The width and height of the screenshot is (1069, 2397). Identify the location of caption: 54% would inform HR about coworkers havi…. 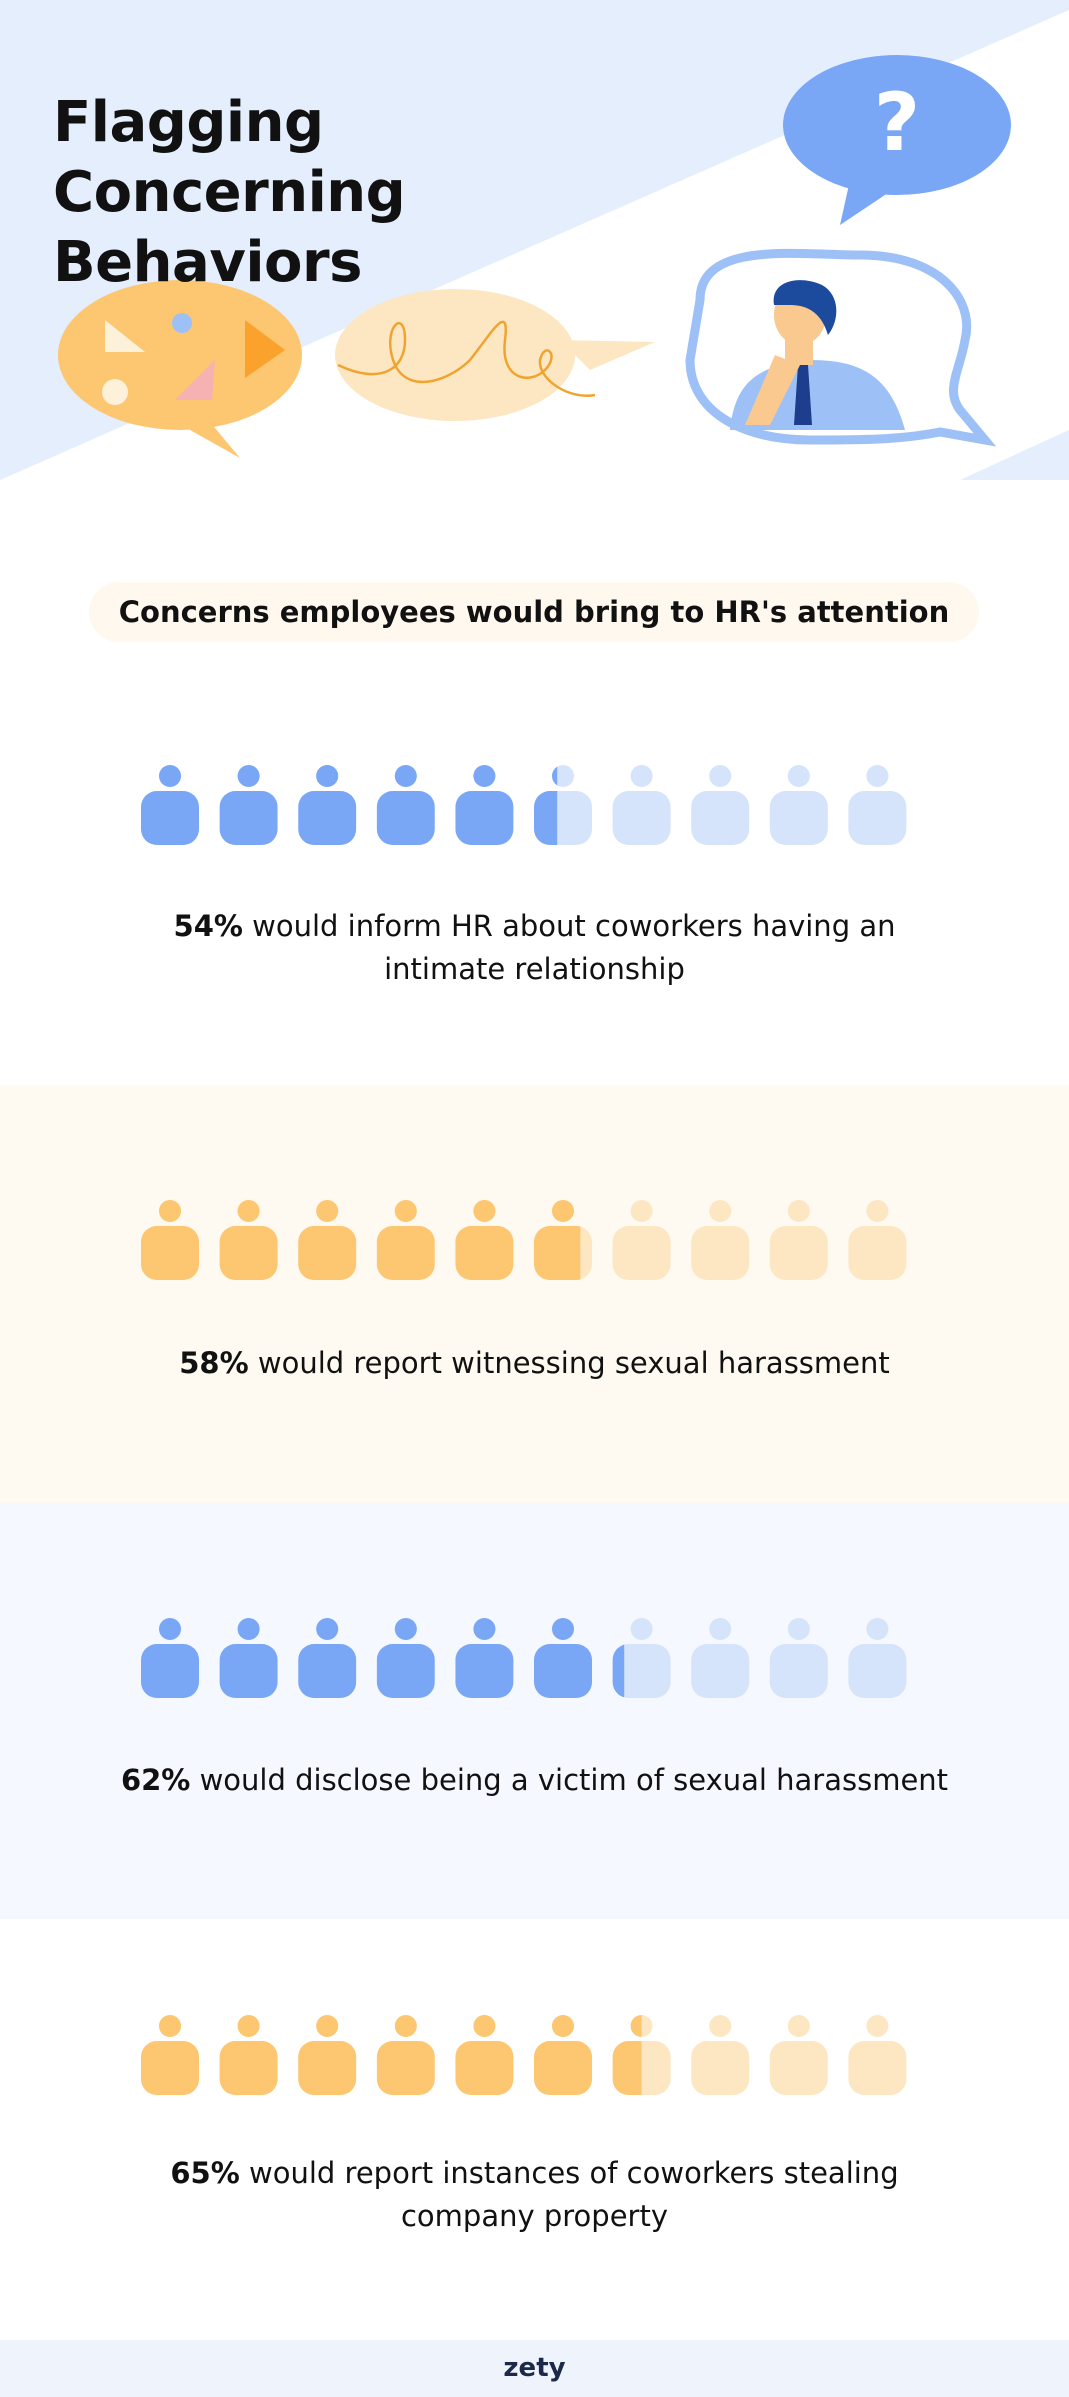
(535, 948).